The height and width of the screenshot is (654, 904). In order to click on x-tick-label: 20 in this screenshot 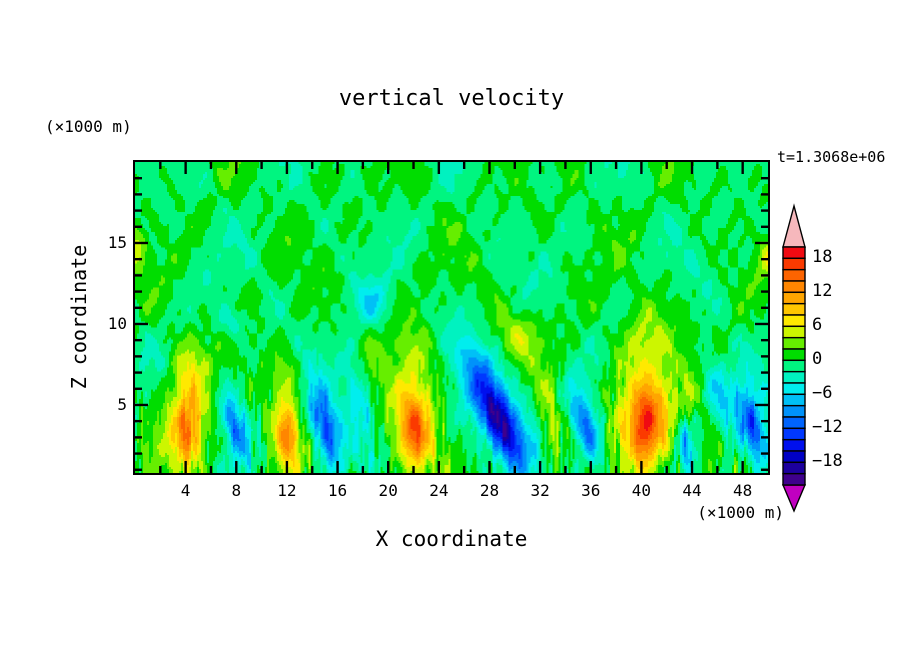, I will do `click(388, 490)`.